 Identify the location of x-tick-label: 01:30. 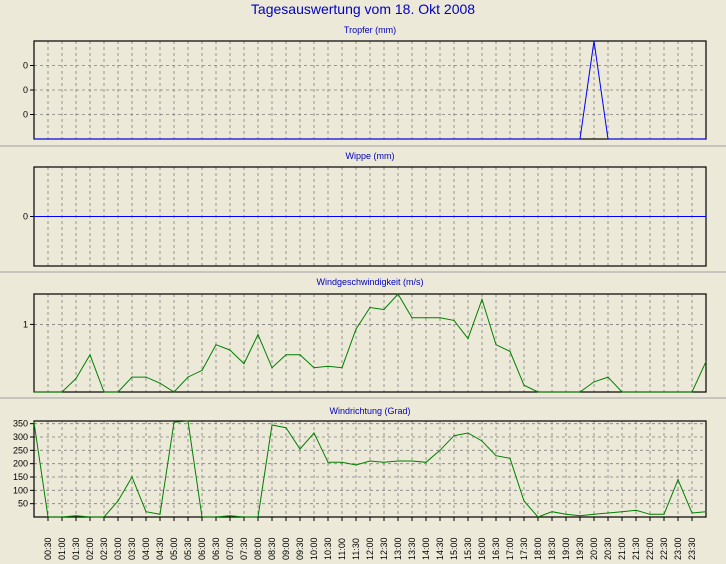
(76, 548).